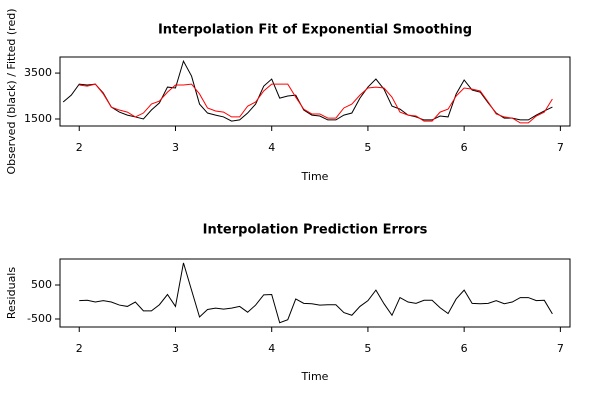 The height and width of the screenshot is (400, 600). Describe the element at coordinates (38, 72) in the screenshot. I see `y-tick-label: 3500` at that location.